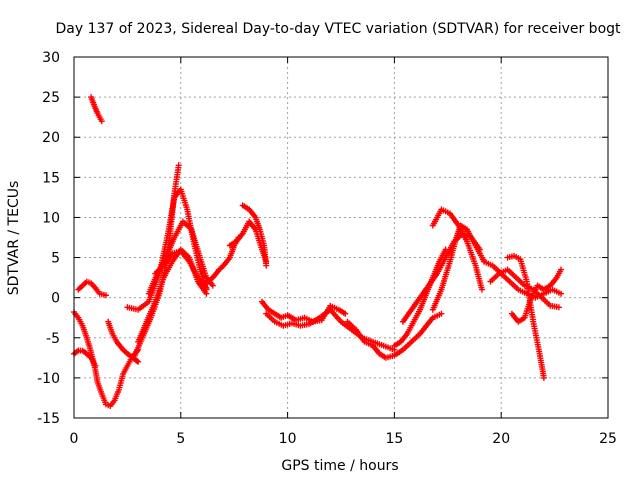  What do you see at coordinates (394, 439) in the screenshot?
I see `x-tick-label: 15` at bounding box center [394, 439].